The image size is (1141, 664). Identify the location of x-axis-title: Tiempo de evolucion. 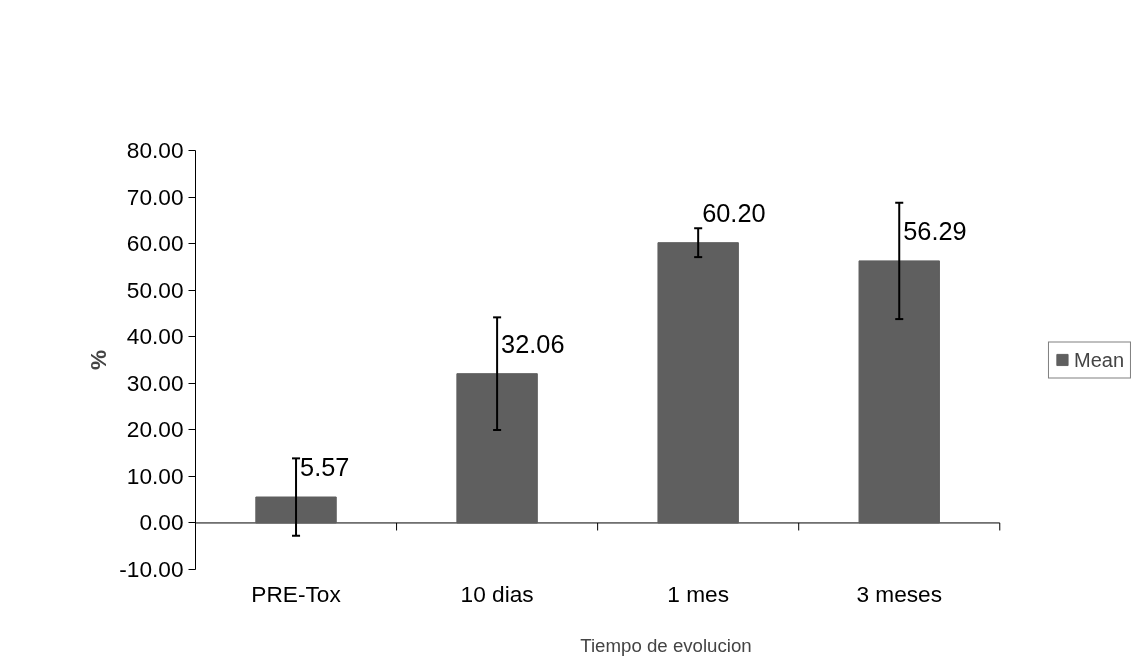
(666, 645).